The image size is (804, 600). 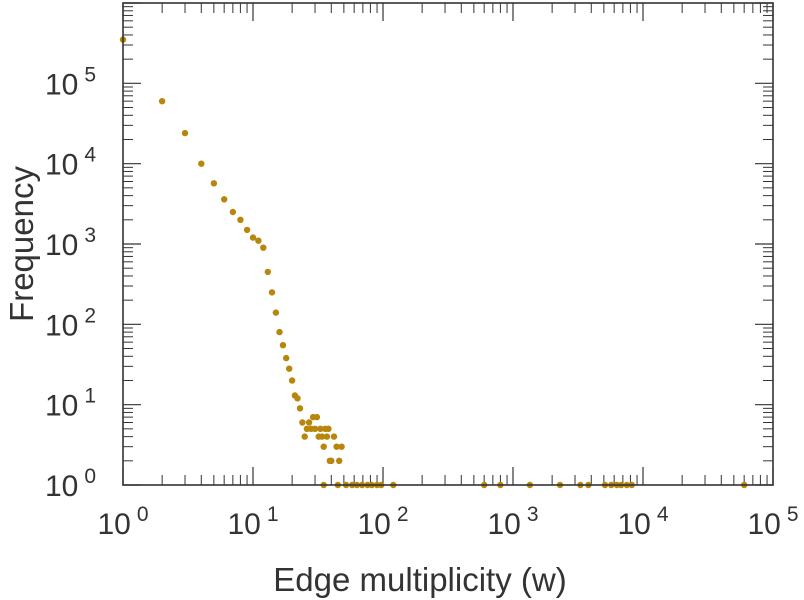 I want to click on x-tick-label: 10 1, so click(x=252, y=522).